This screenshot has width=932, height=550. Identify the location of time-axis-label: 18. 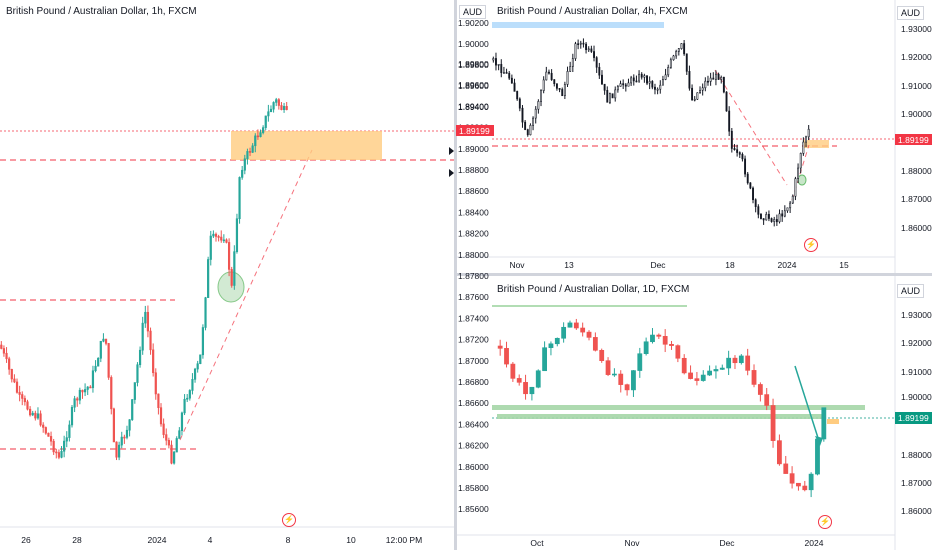
(730, 265).